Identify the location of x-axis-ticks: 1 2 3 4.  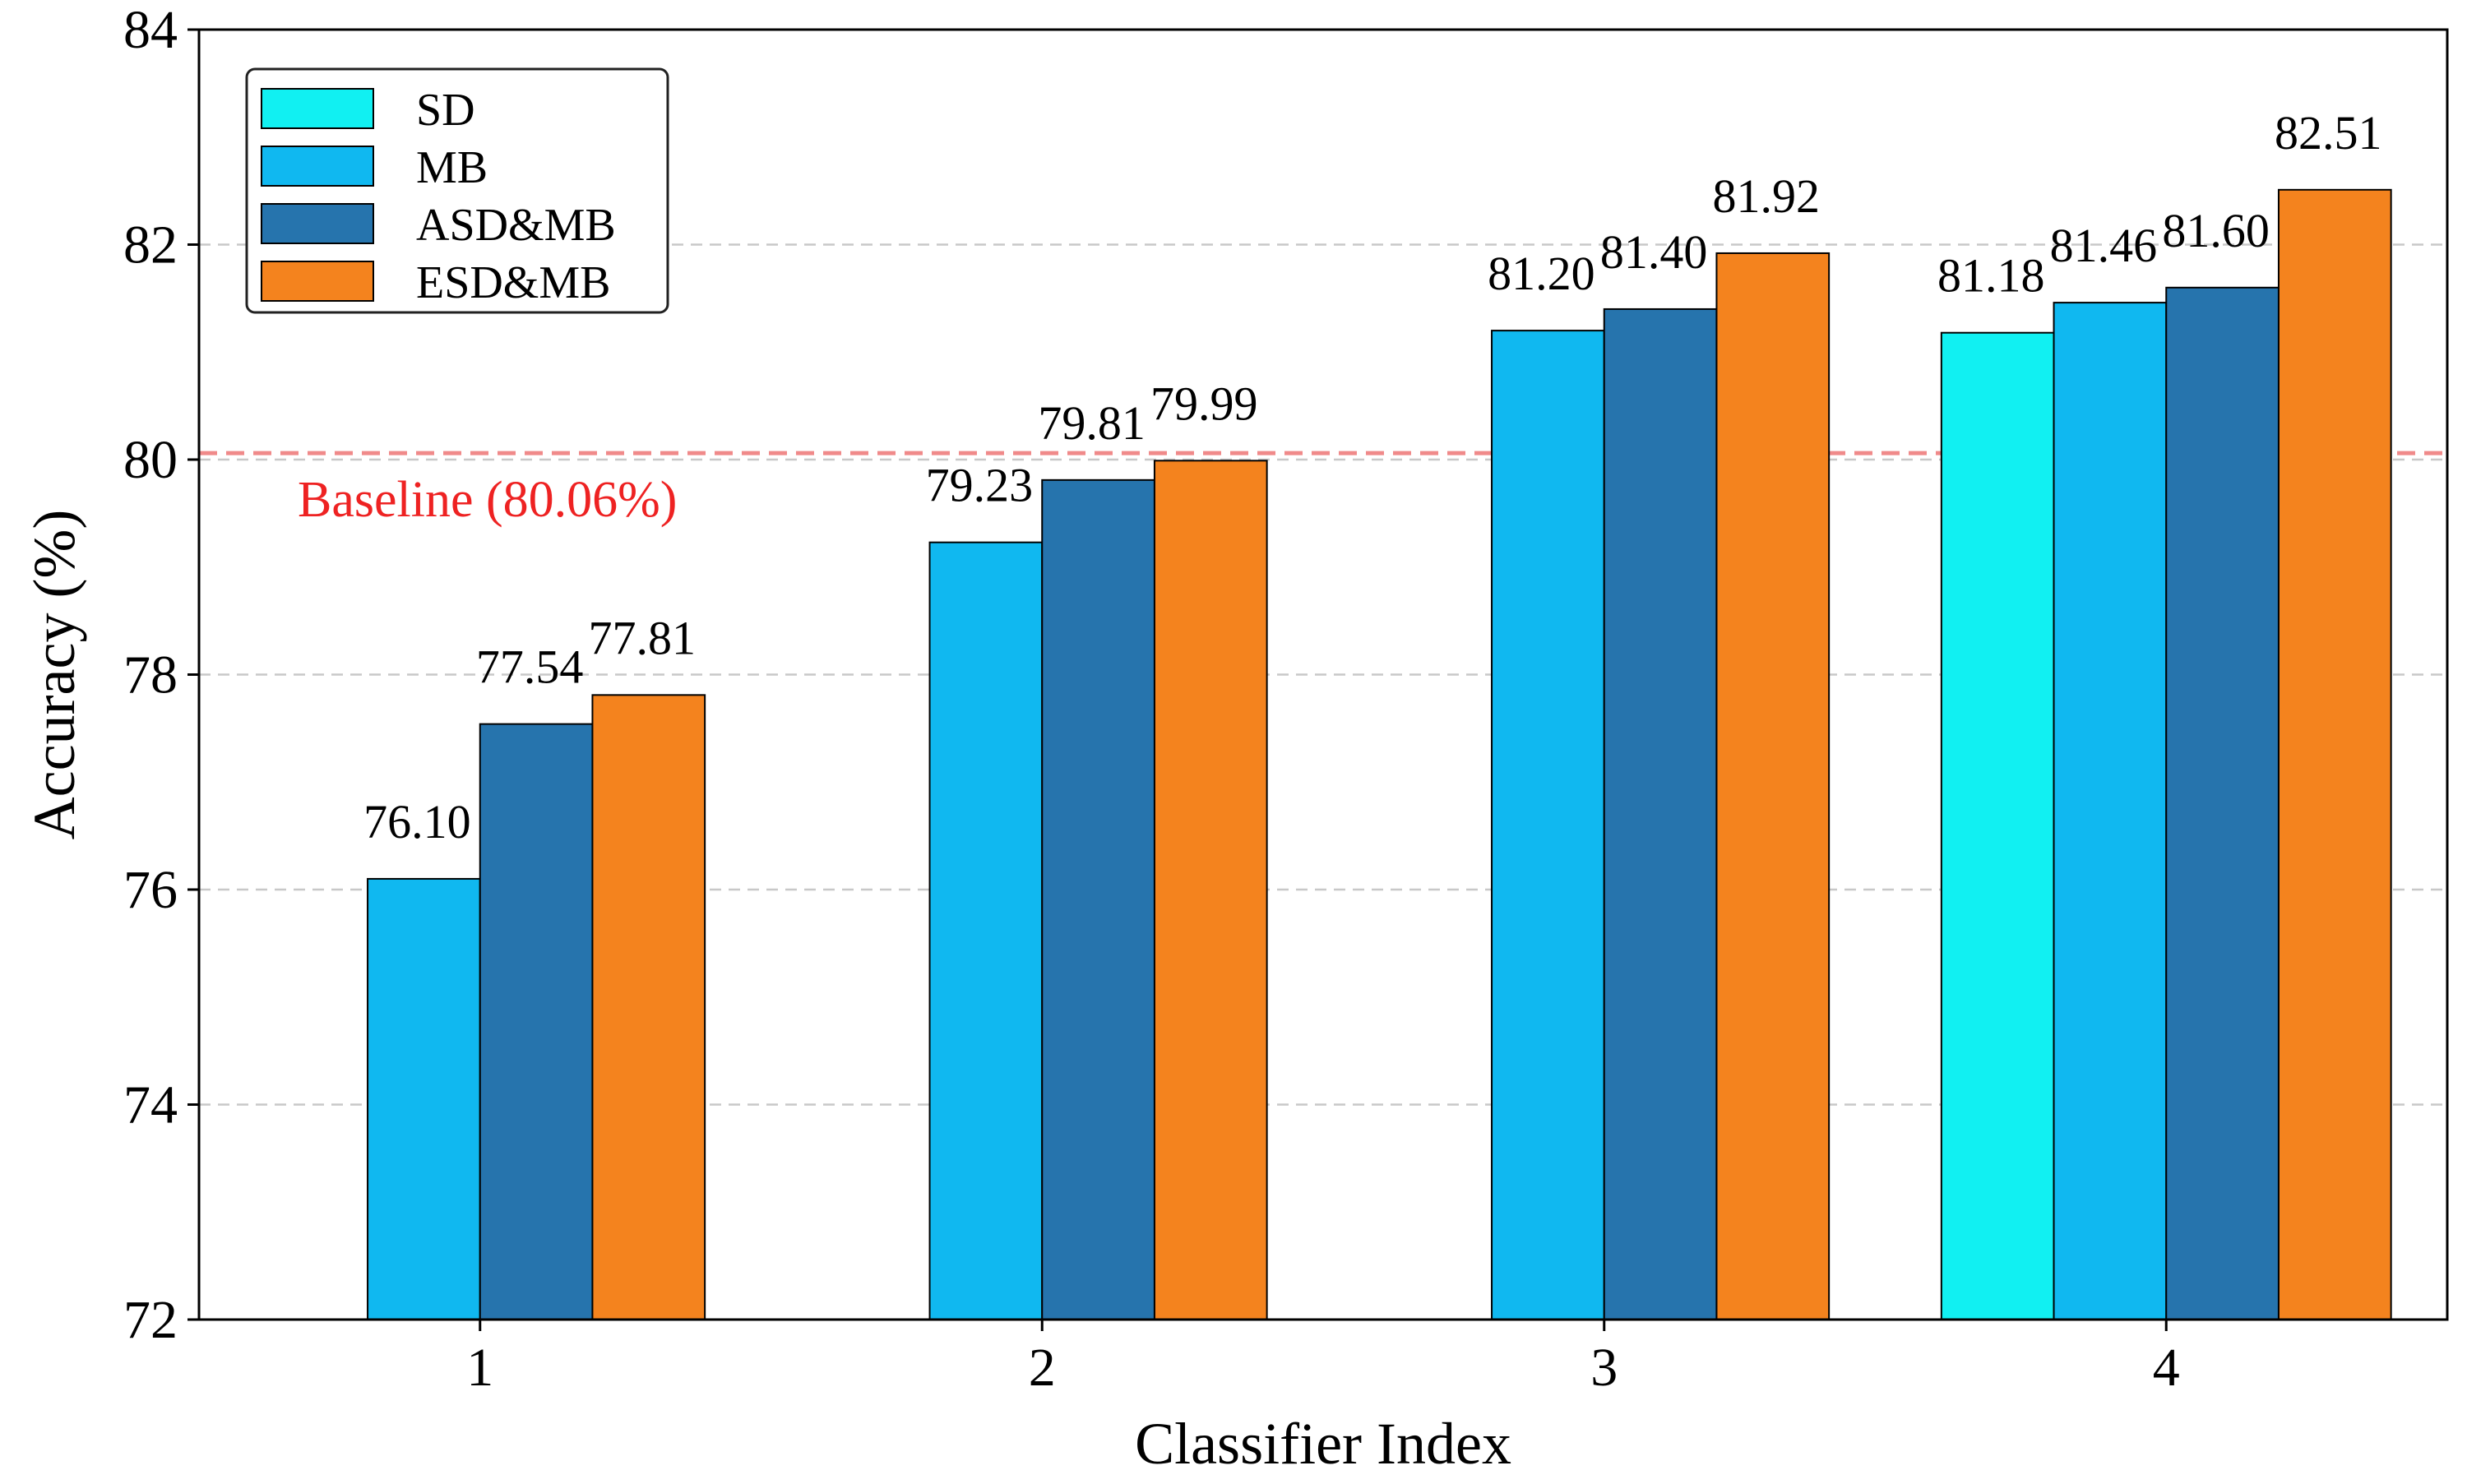
(1323, 1359).